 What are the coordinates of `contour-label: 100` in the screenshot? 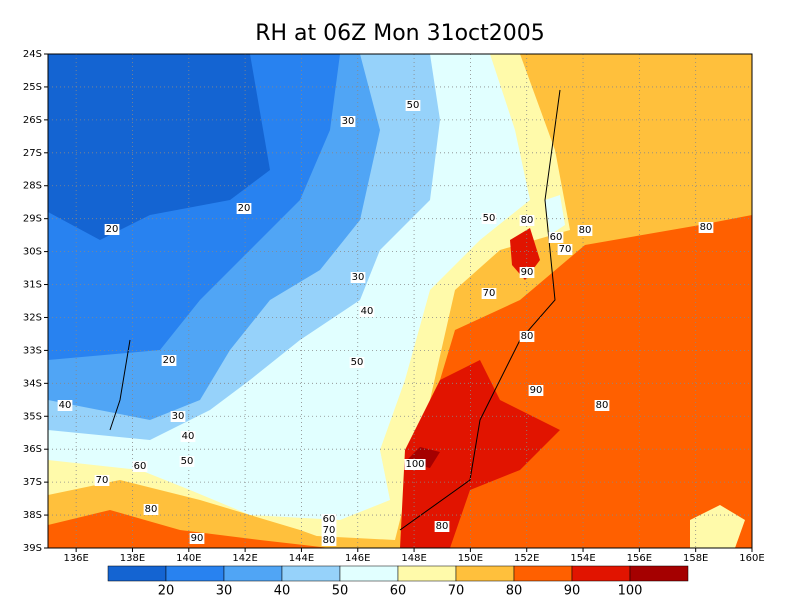 It's located at (414, 464).